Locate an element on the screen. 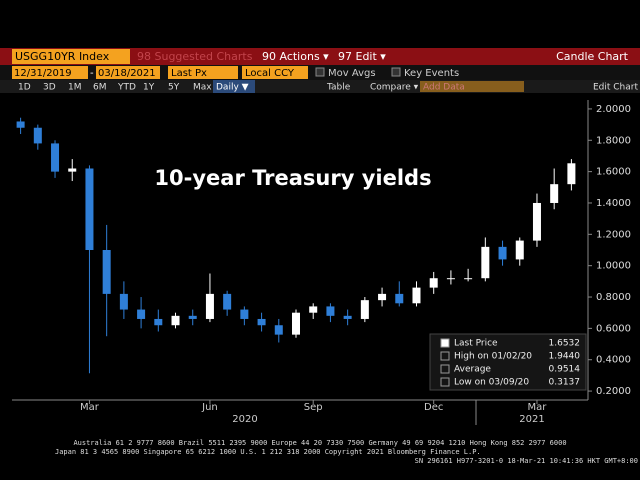 This screenshot has width=640, height=480. end-date: 03/18/2021 is located at coordinates (127, 73).